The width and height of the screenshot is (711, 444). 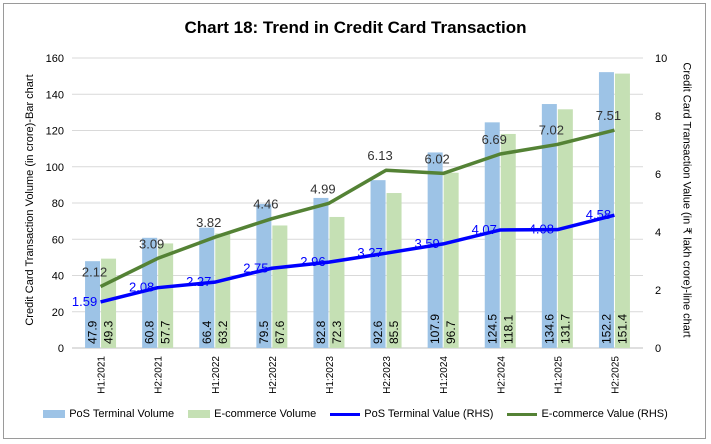 What do you see at coordinates (223, 332) in the screenshot?
I see `bar-value-label: 63.2` at bounding box center [223, 332].